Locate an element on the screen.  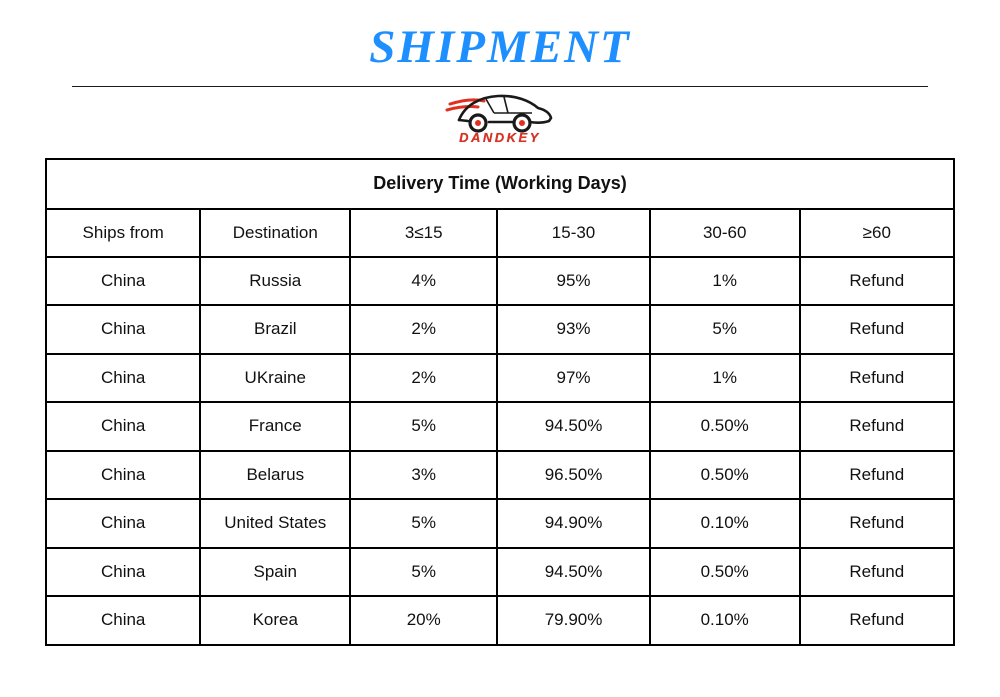
table-row: China France 5% 94.50% 0.50% Refund is located at coordinates (500, 426).